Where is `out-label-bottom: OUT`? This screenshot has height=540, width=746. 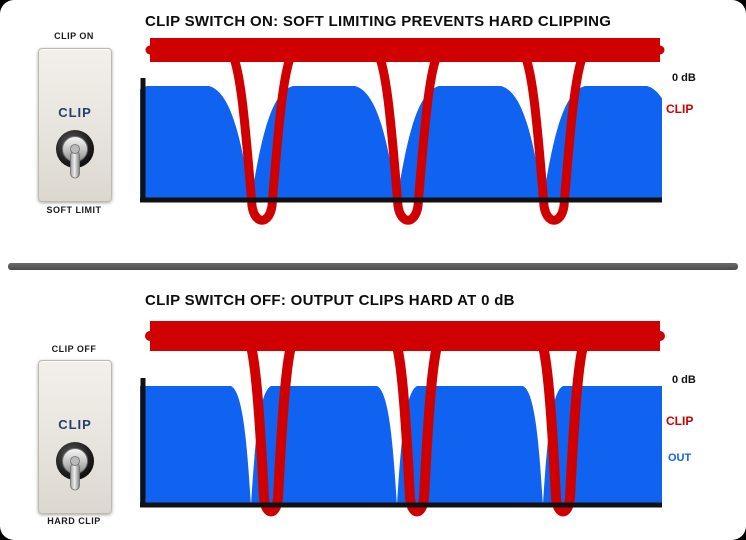
out-label-bottom: OUT is located at coordinates (680, 458).